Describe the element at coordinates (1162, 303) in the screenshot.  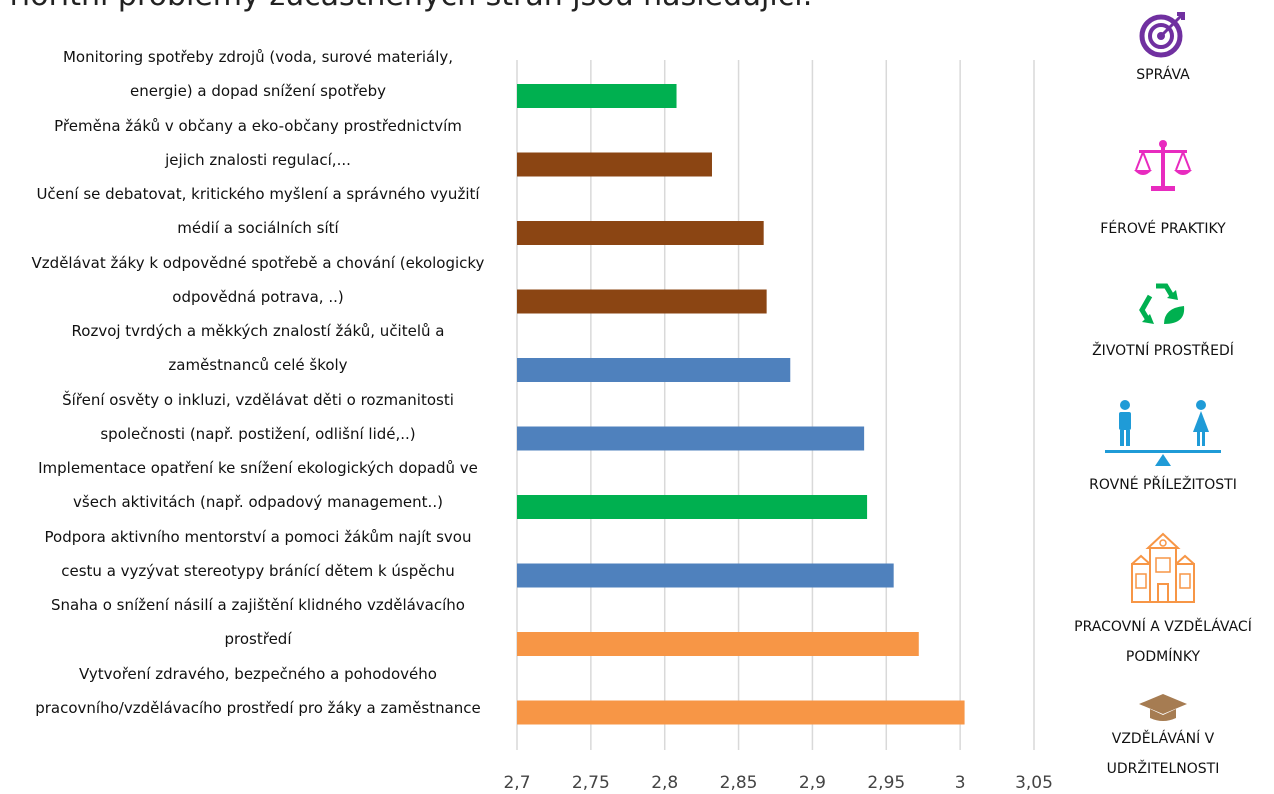
I see `recycle-icon` at that location.